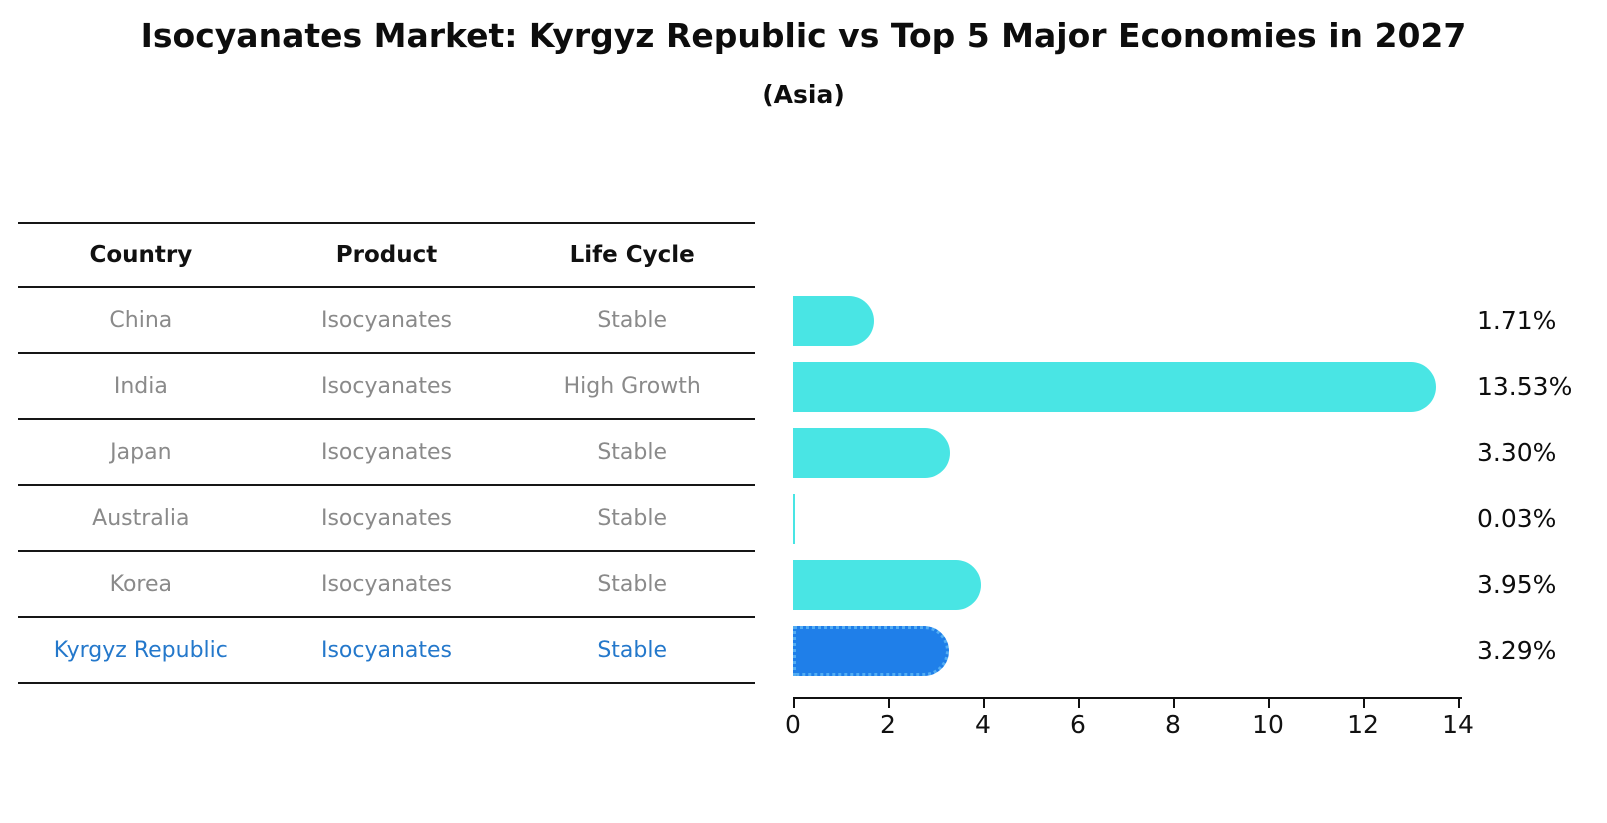 The width and height of the screenshot is (1607, 823). Describe the element at coordinates (141, 320) in the screenshot. I see `cell-country: China` at that location.